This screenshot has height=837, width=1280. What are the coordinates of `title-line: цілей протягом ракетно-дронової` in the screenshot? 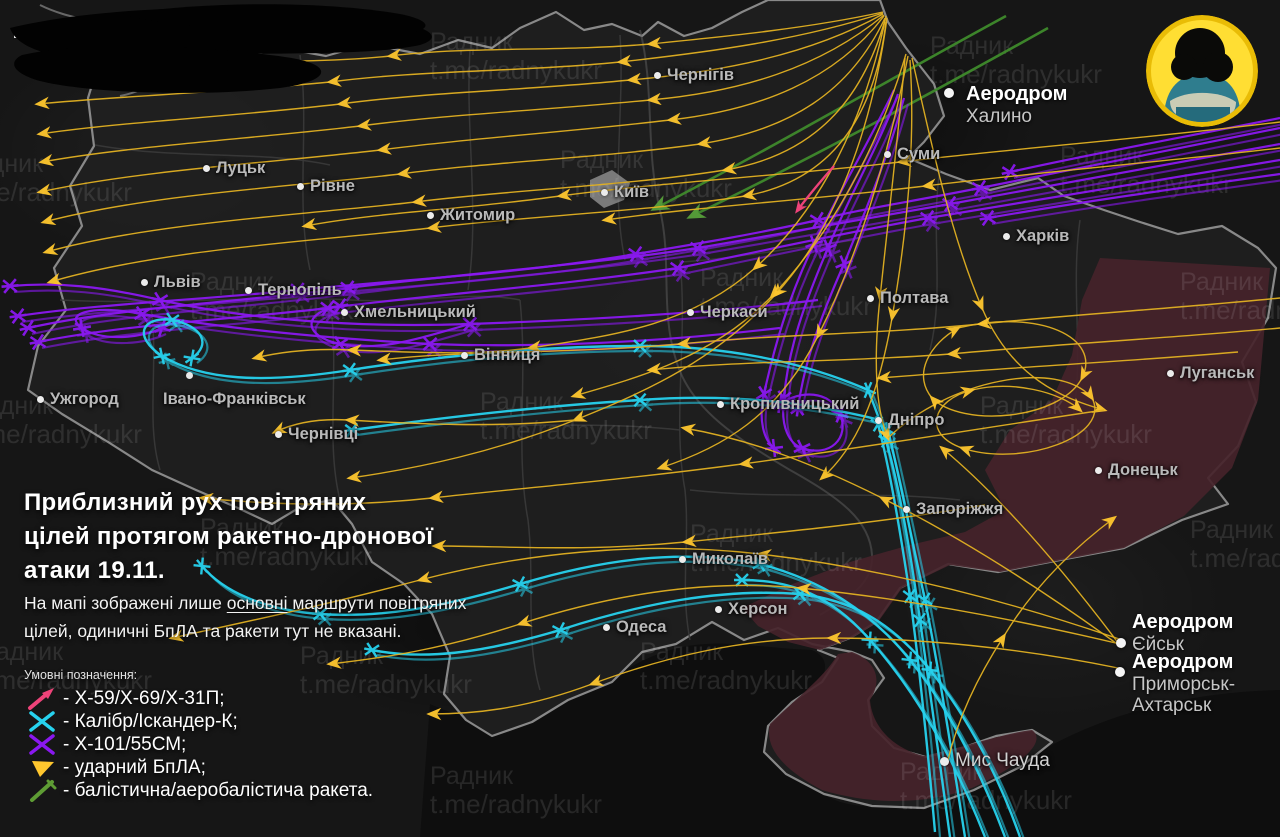 It's located at (229, 536).